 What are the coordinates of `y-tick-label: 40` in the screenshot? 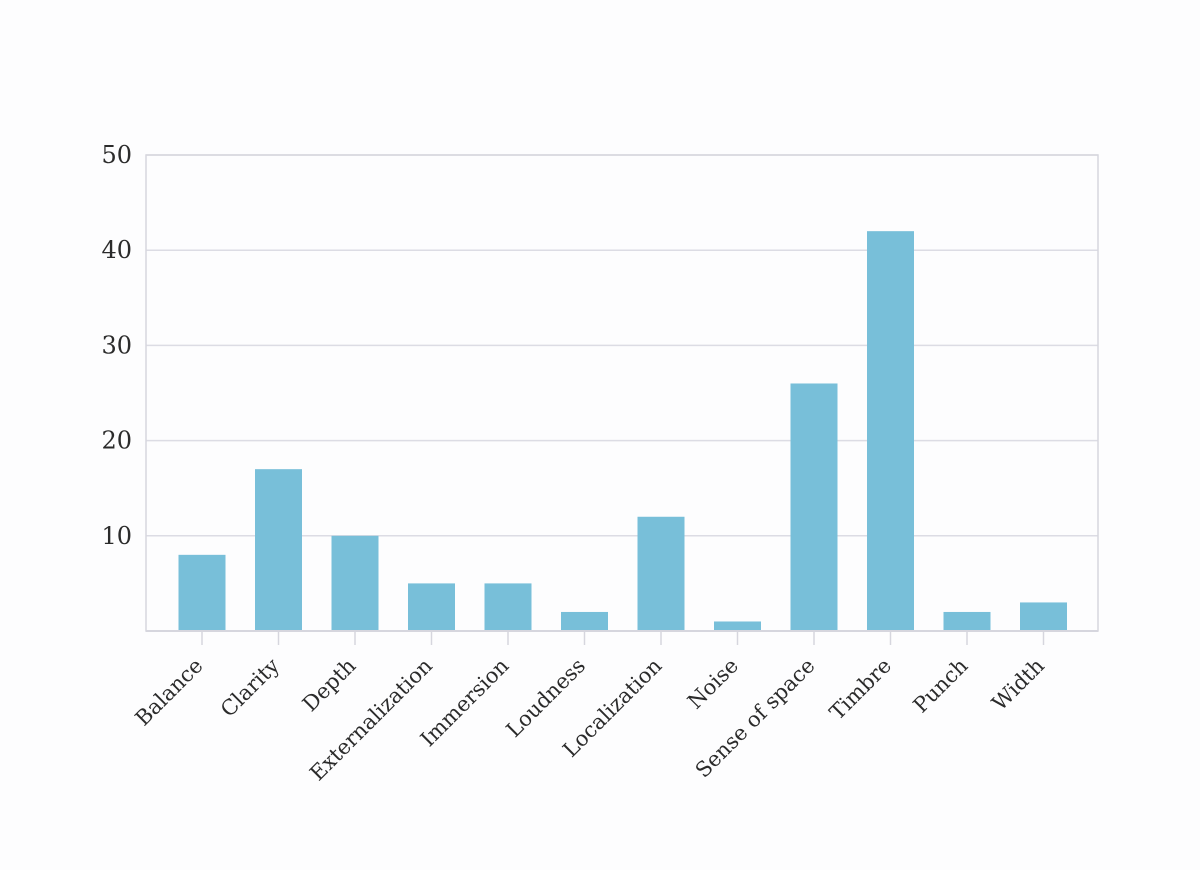 It's located at (116, 250).